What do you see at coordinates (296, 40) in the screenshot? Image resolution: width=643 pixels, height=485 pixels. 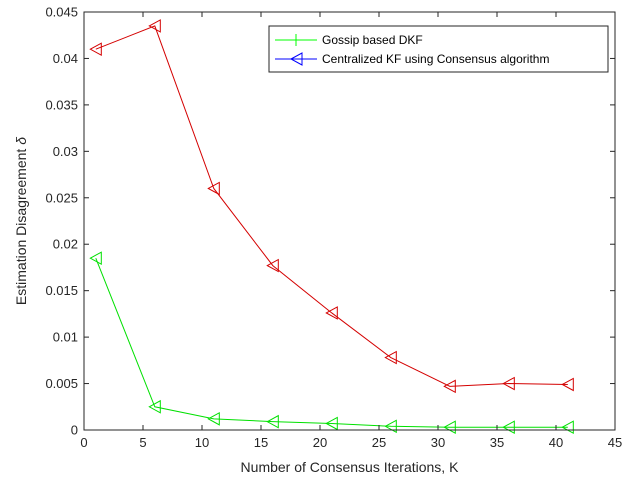 I see `legend-marker-gossip` at bounding box center [296, 40].